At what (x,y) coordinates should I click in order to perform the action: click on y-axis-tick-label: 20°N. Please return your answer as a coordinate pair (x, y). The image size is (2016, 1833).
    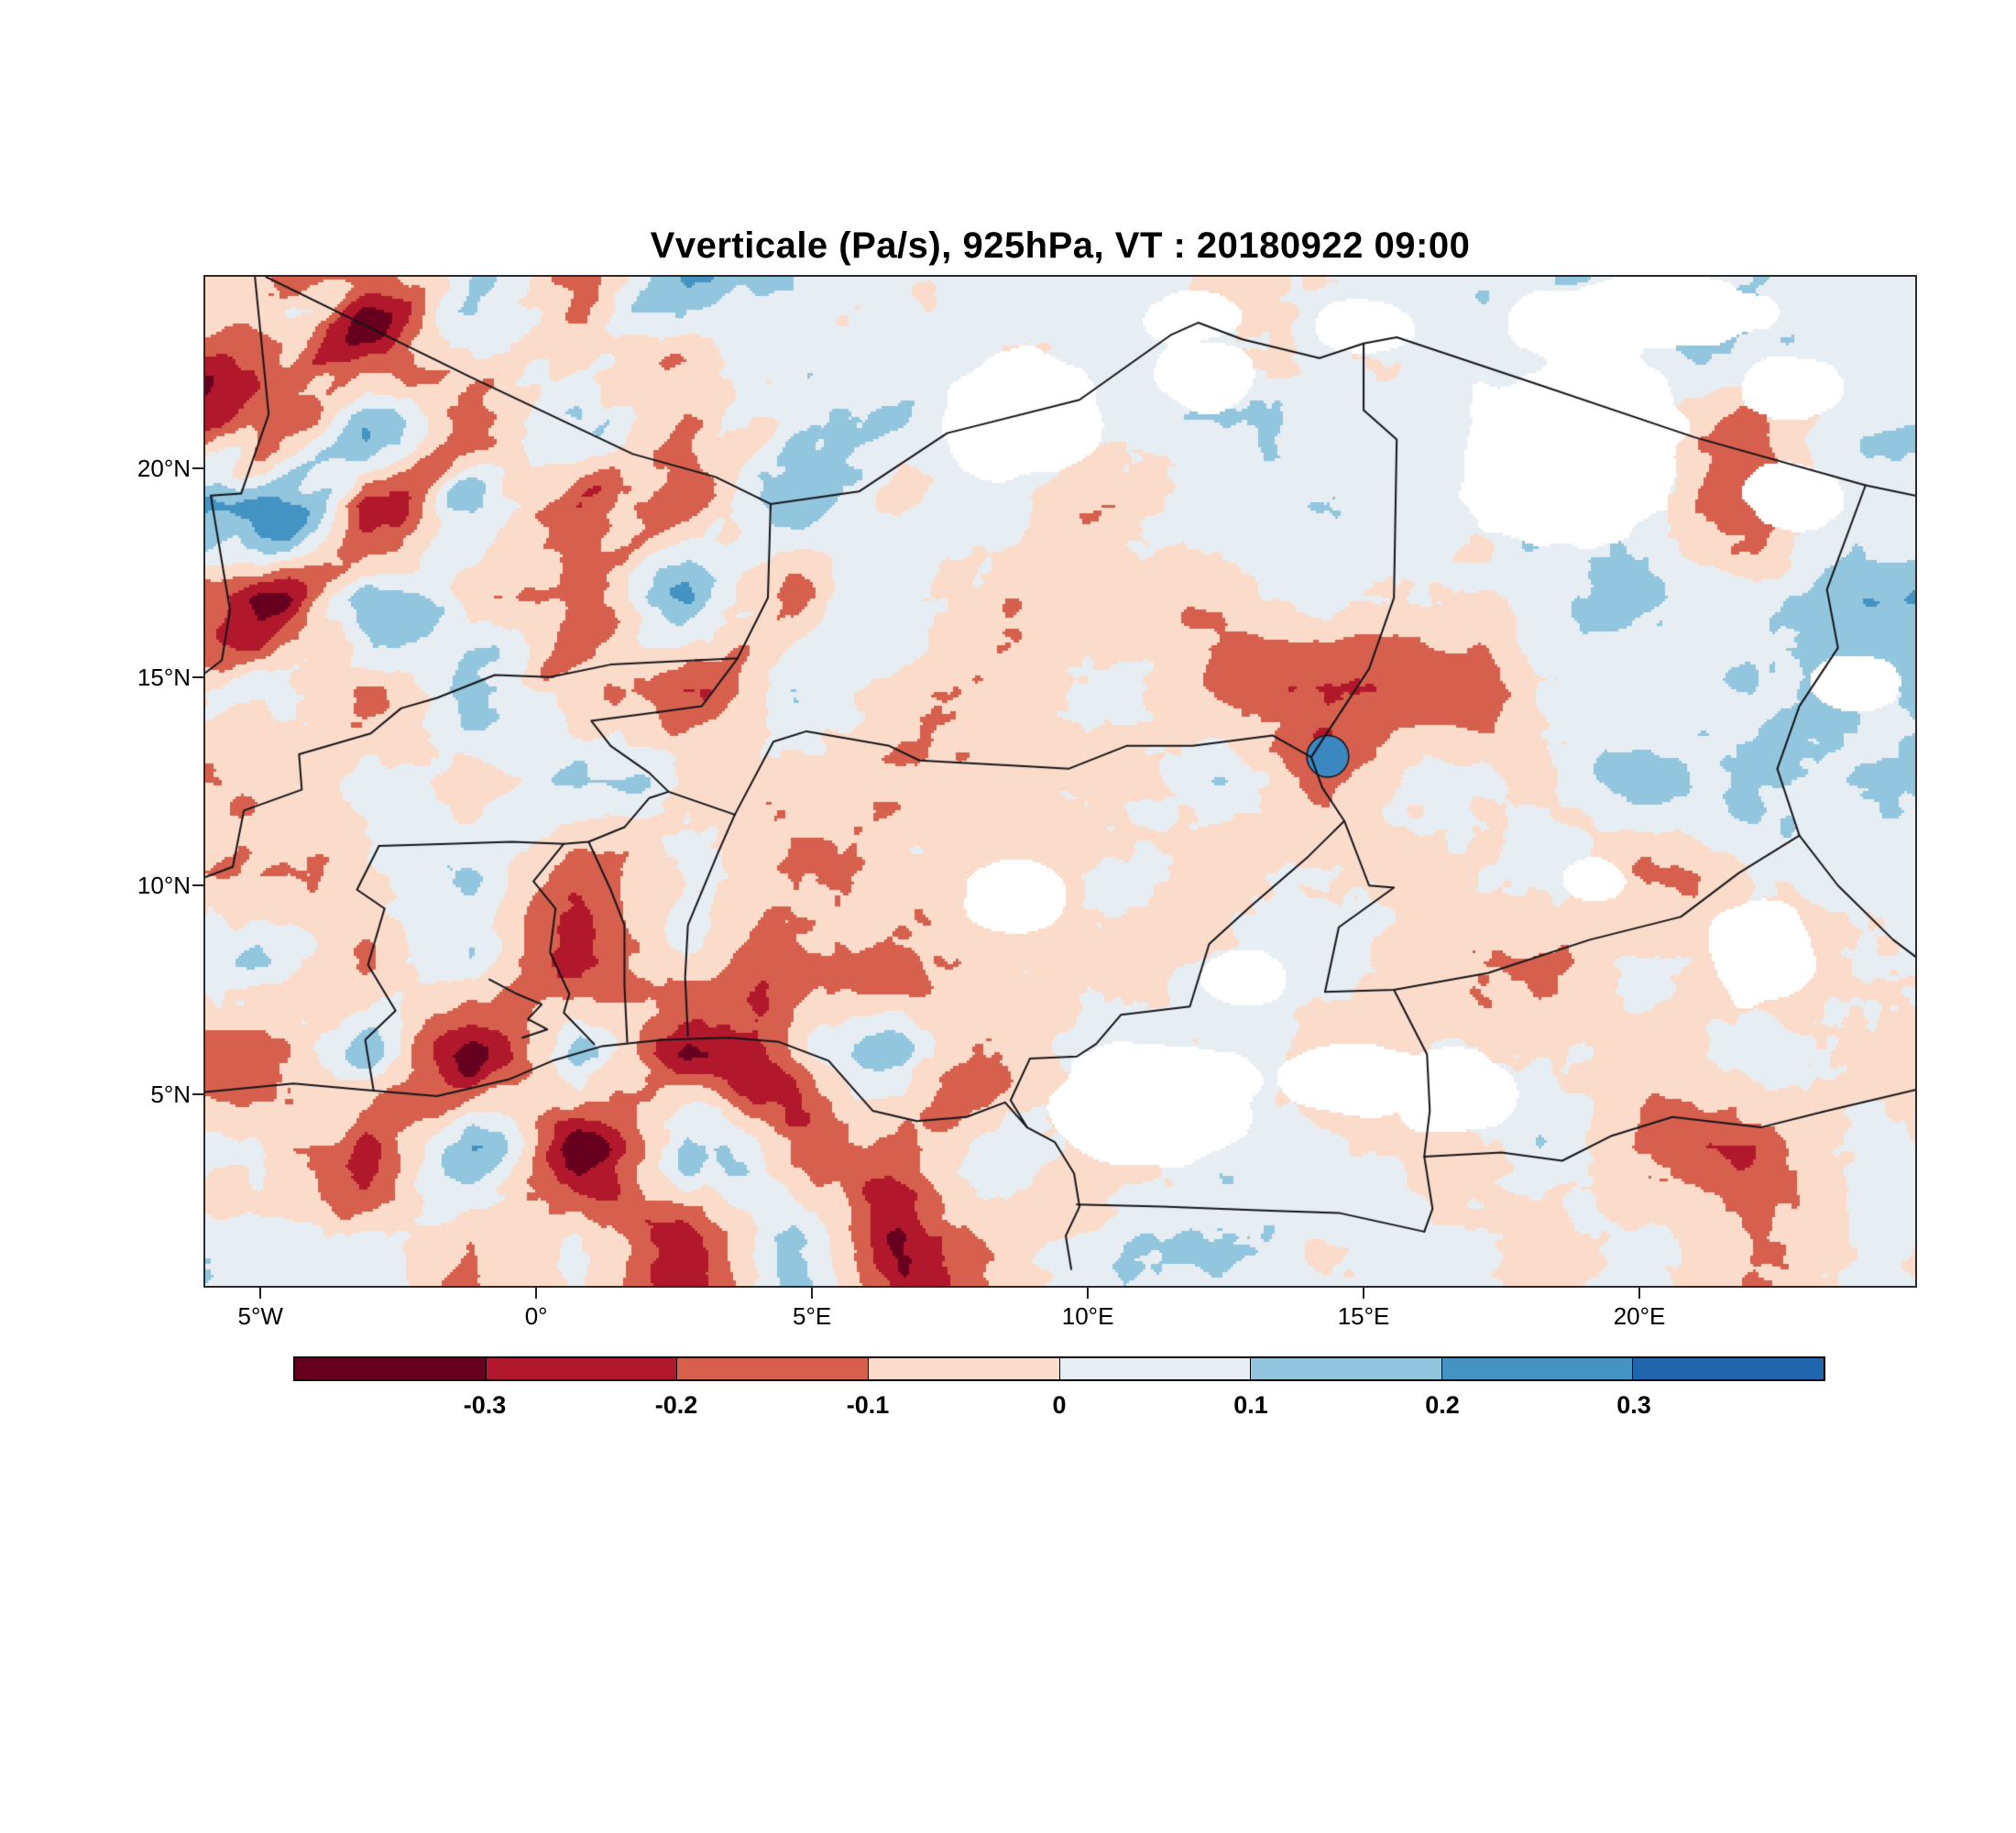
    Looking at the image, I should click on (164, 469).